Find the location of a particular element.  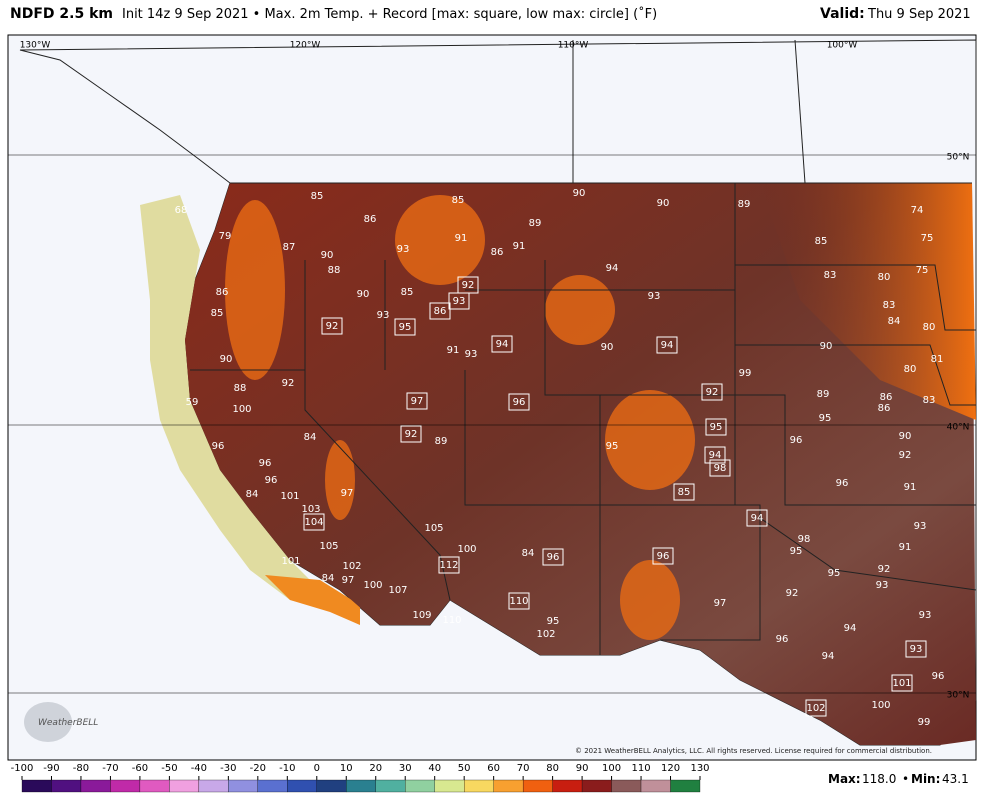

station-value: 105 is located at coordinates (433, 528).